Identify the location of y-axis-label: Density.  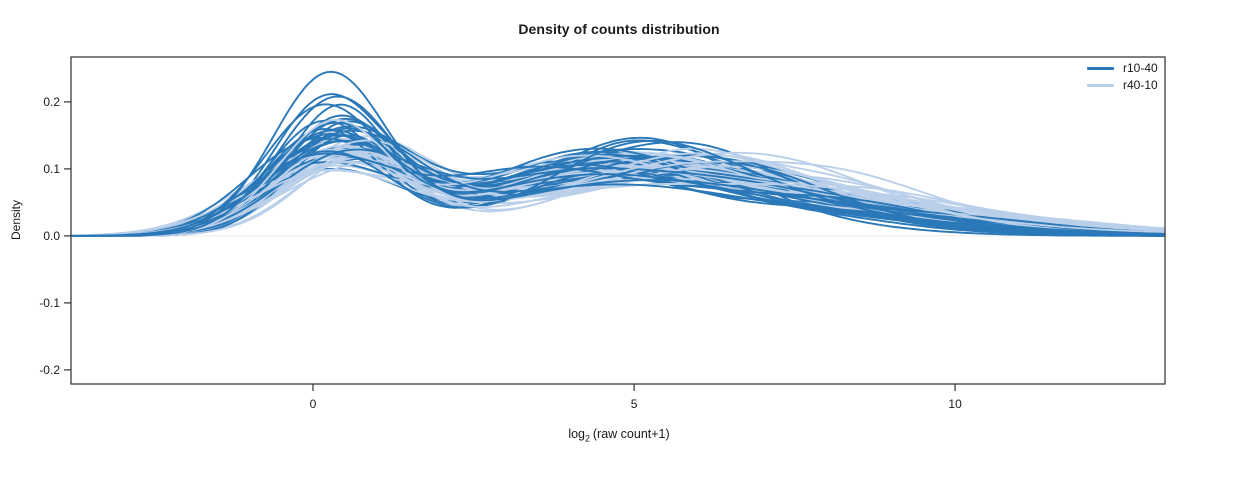
(16, 220).